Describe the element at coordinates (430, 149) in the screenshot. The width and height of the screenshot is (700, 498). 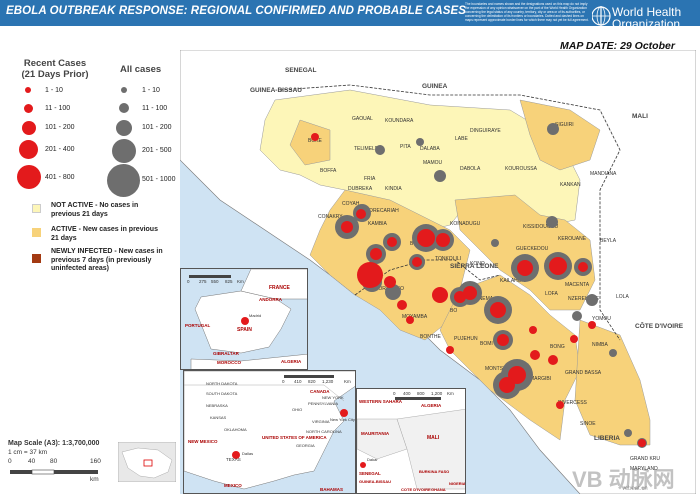
I see `district-label: DALABA` at that location.